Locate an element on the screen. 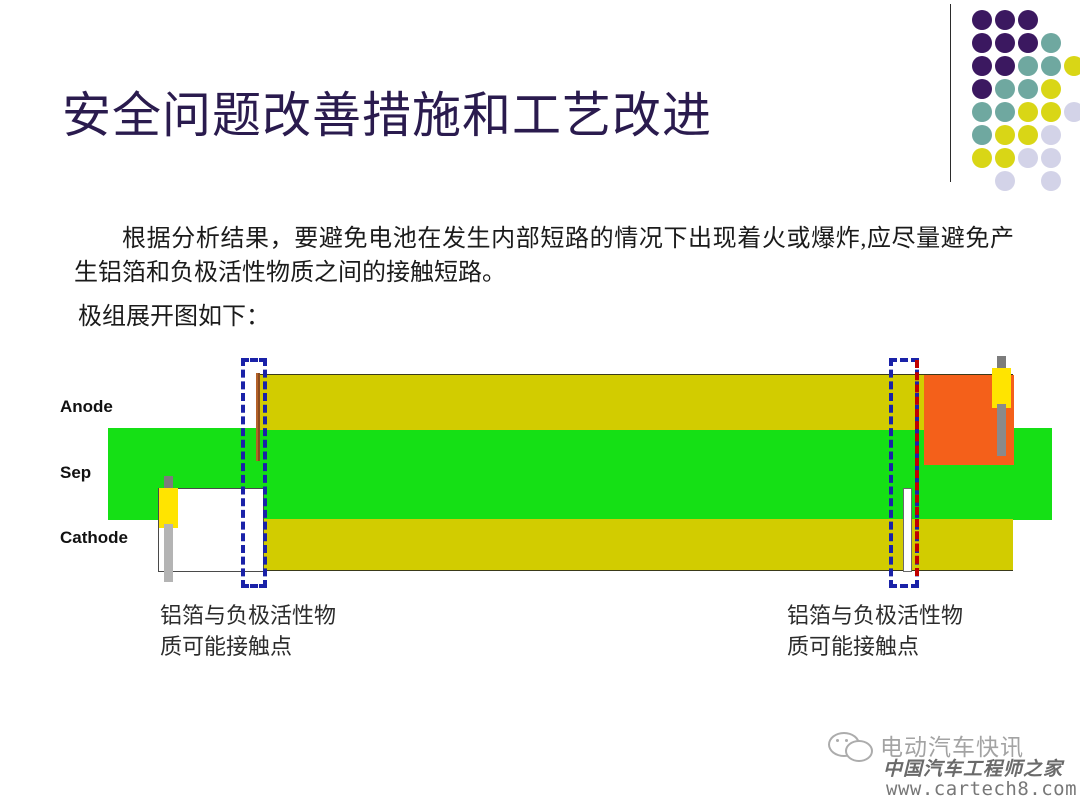  wechat-icon is located at coordinates (850, 747).